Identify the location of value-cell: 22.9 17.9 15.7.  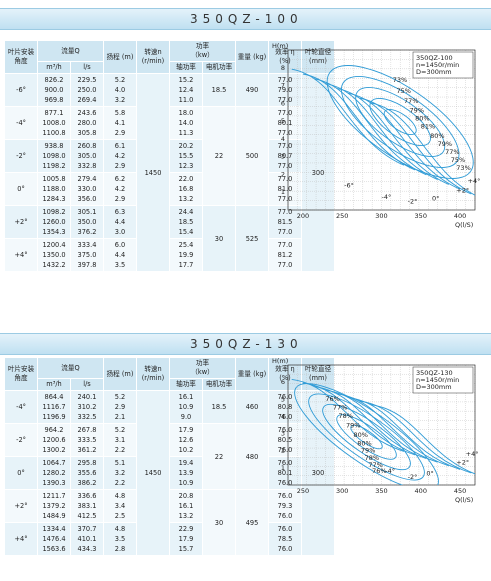
(186, 539).